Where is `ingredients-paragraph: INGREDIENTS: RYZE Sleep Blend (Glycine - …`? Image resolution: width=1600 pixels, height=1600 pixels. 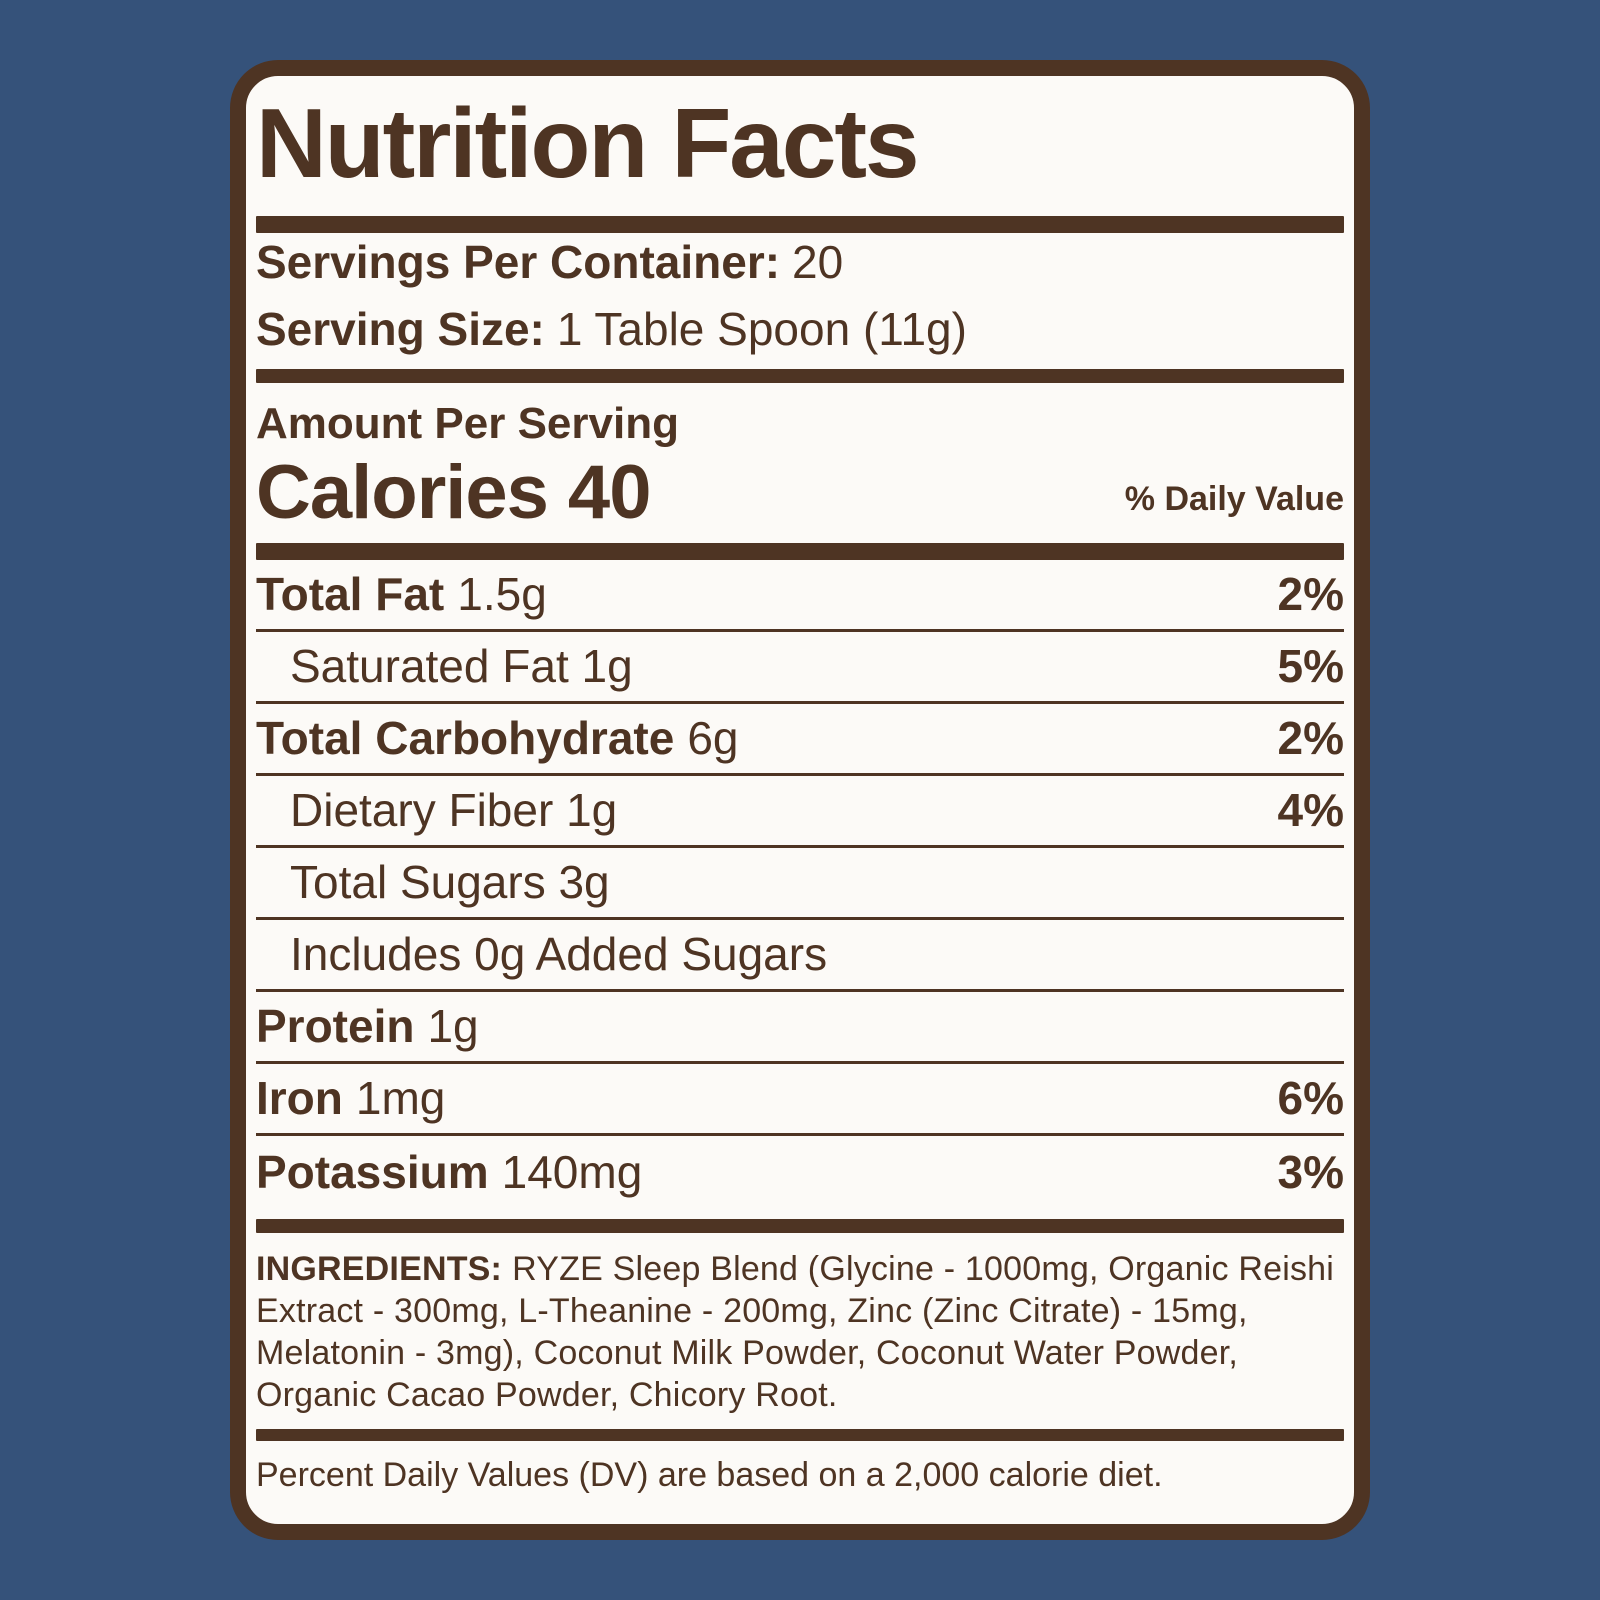 ingredients-paragraph: INGREDIENTS: RYZE Sleep Blend (Glycine - … is located at coordinates (800, 1332).